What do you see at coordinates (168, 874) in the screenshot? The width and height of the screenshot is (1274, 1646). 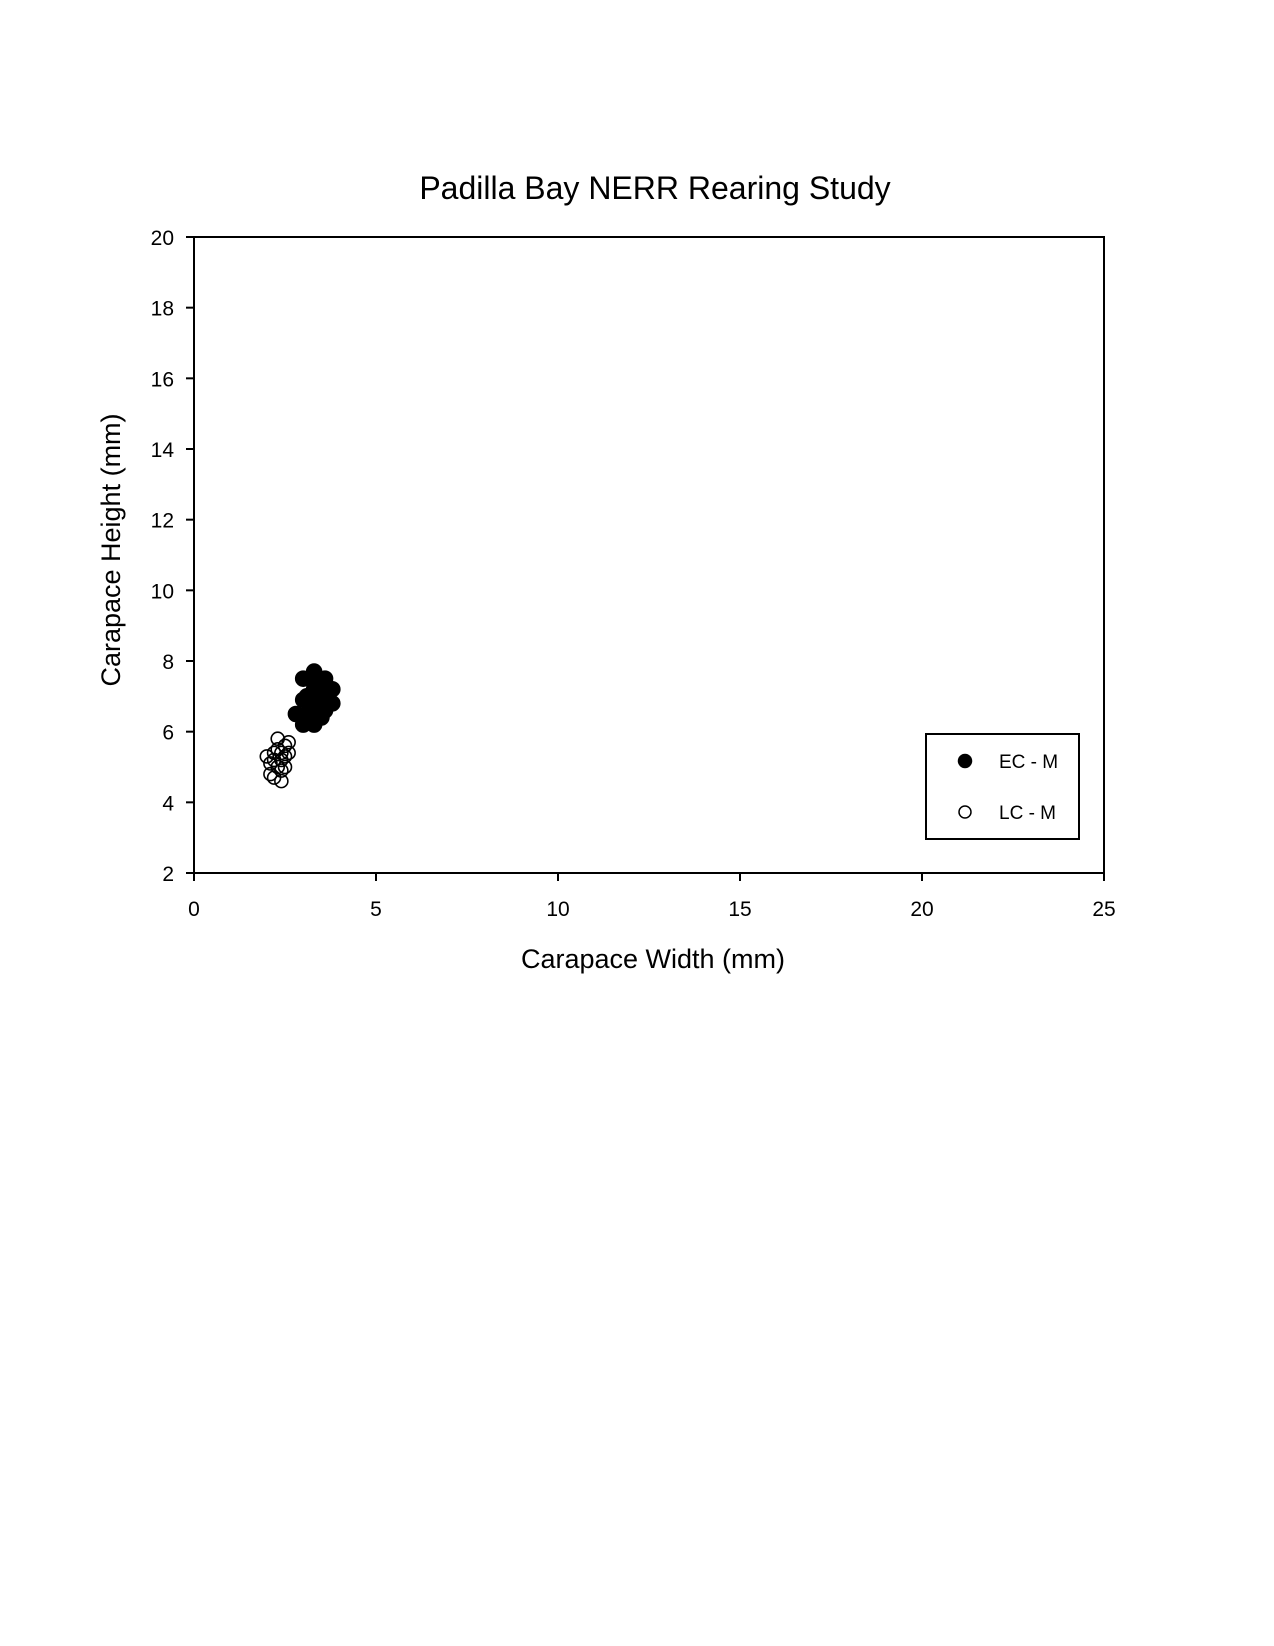 I see `y-tick-label: 2` at bounding box center [168, 874].